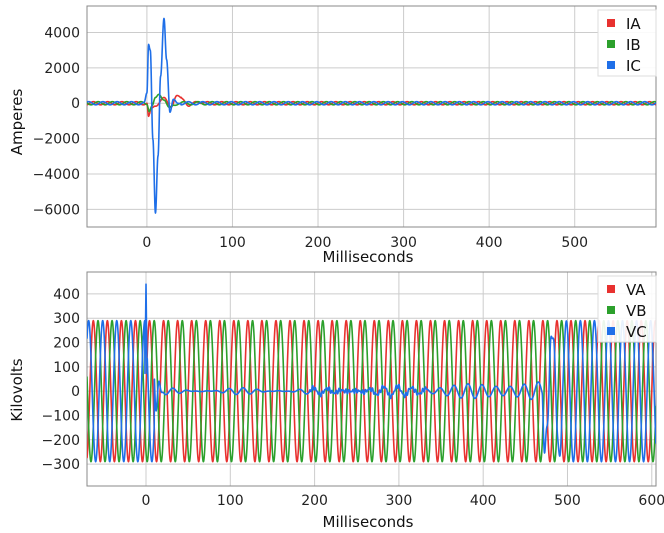  I want to click on current-legend-label-ia: IA, so click(633, 24).